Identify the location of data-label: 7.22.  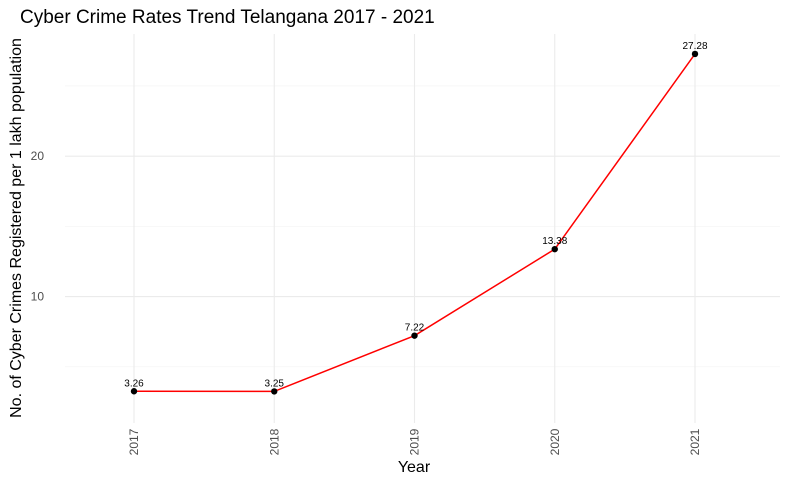
(415, 328).